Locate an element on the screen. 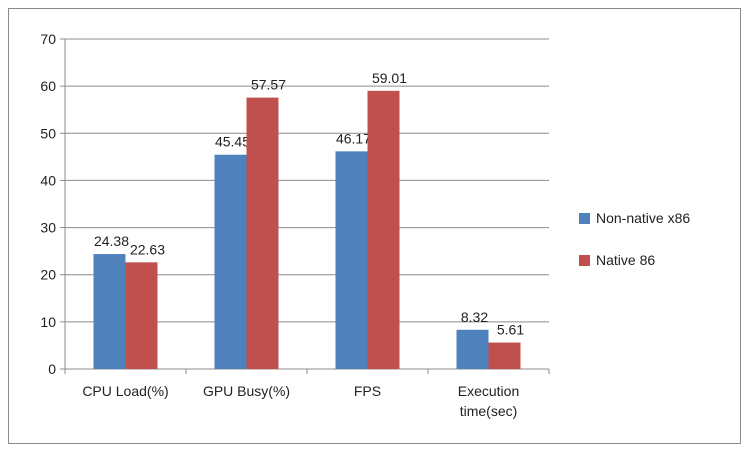  x-tick-label: CPU Load(%) is located at coordinates (125, 391).